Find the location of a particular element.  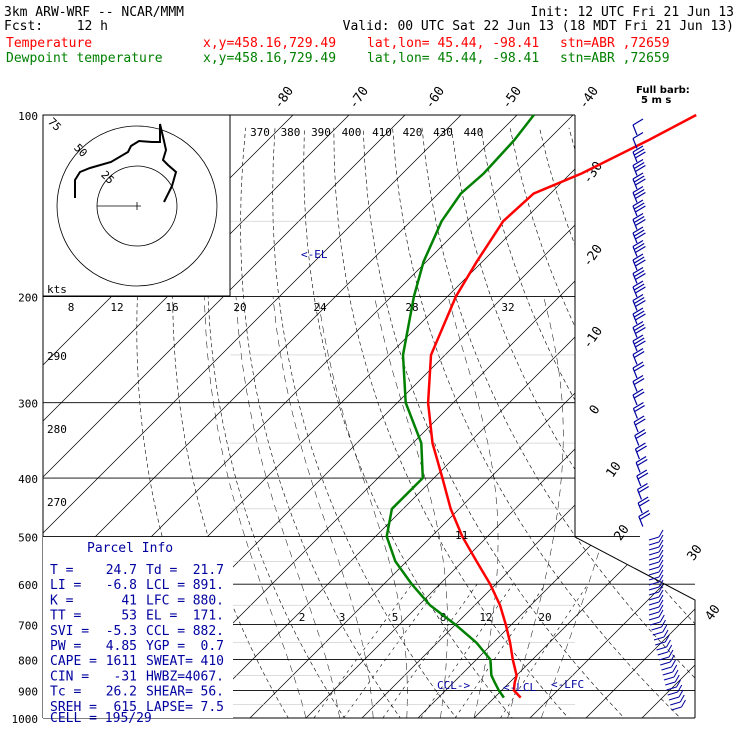

isotherm-line is located at coordinates (661, 416).